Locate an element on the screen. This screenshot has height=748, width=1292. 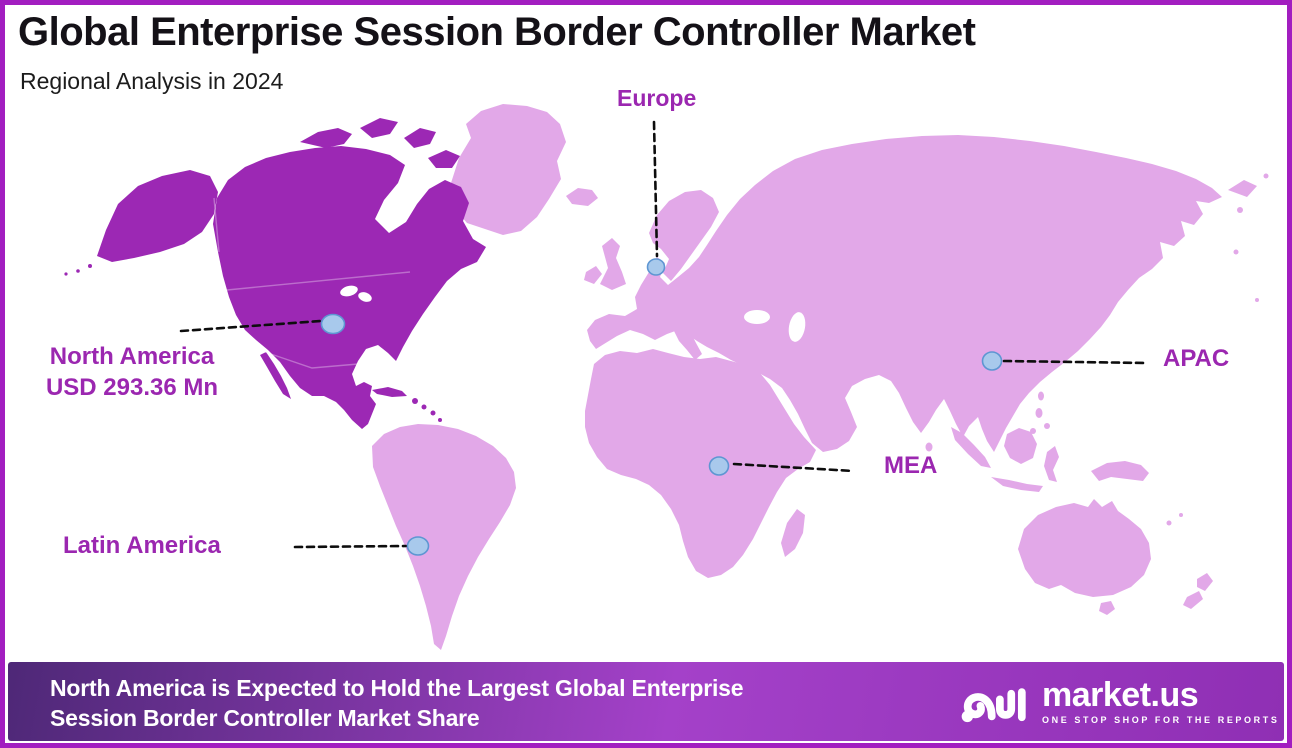
latin-america-connector is located at coordinates (350, 546).